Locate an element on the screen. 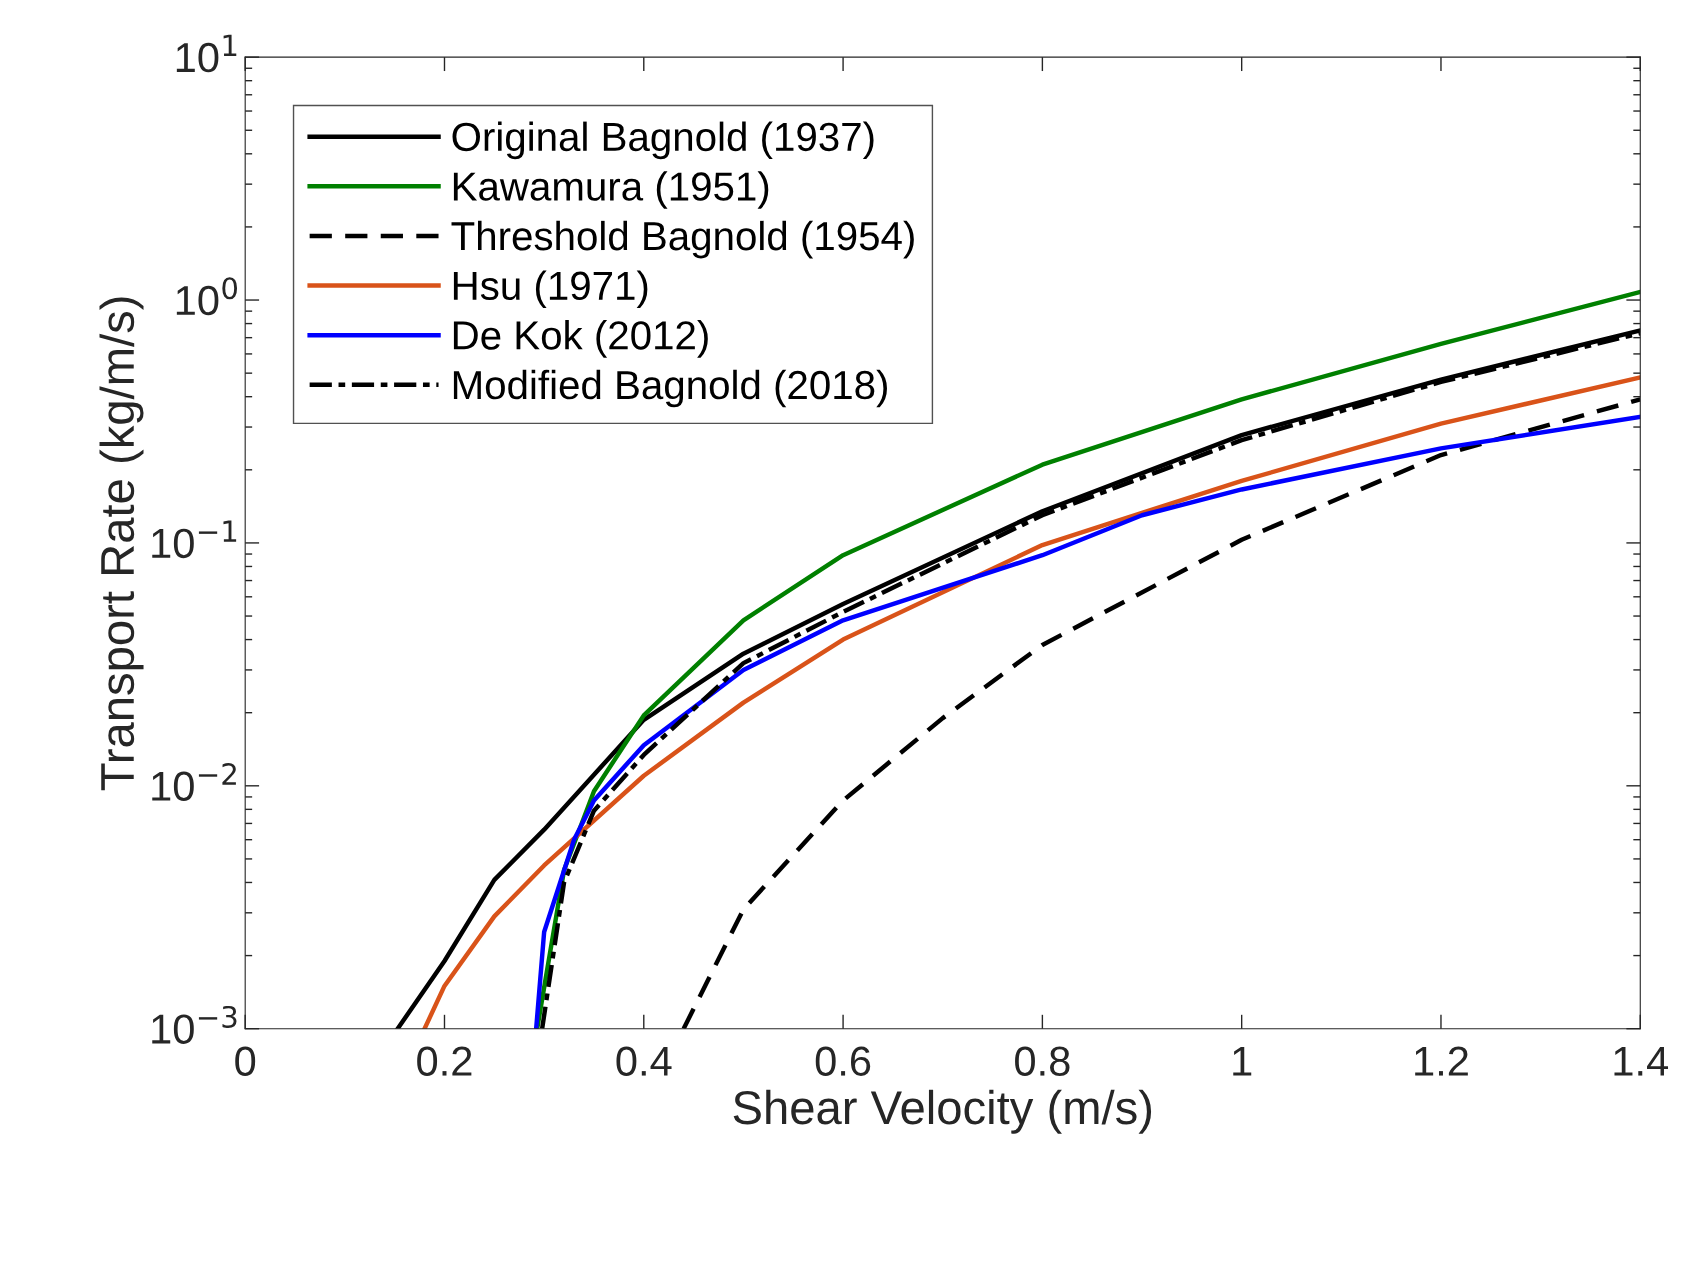  y-tick-label: 10$^{−2}$ is located at coordinates (194, 781).